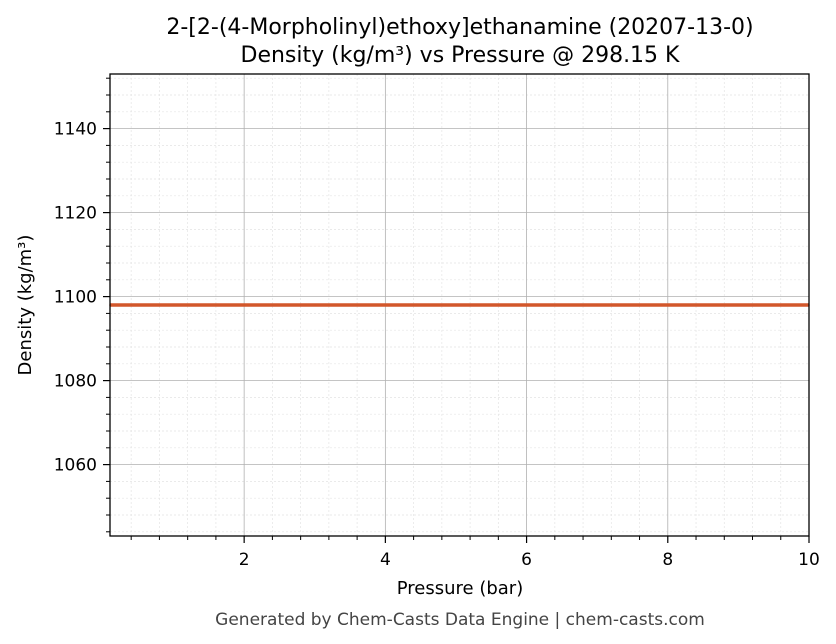 This screenshot has width=836, height=644. I want to click on chart-subtitle: Density (kg/m³) vs Pressure @ 298.15 K, so click(461, 55).